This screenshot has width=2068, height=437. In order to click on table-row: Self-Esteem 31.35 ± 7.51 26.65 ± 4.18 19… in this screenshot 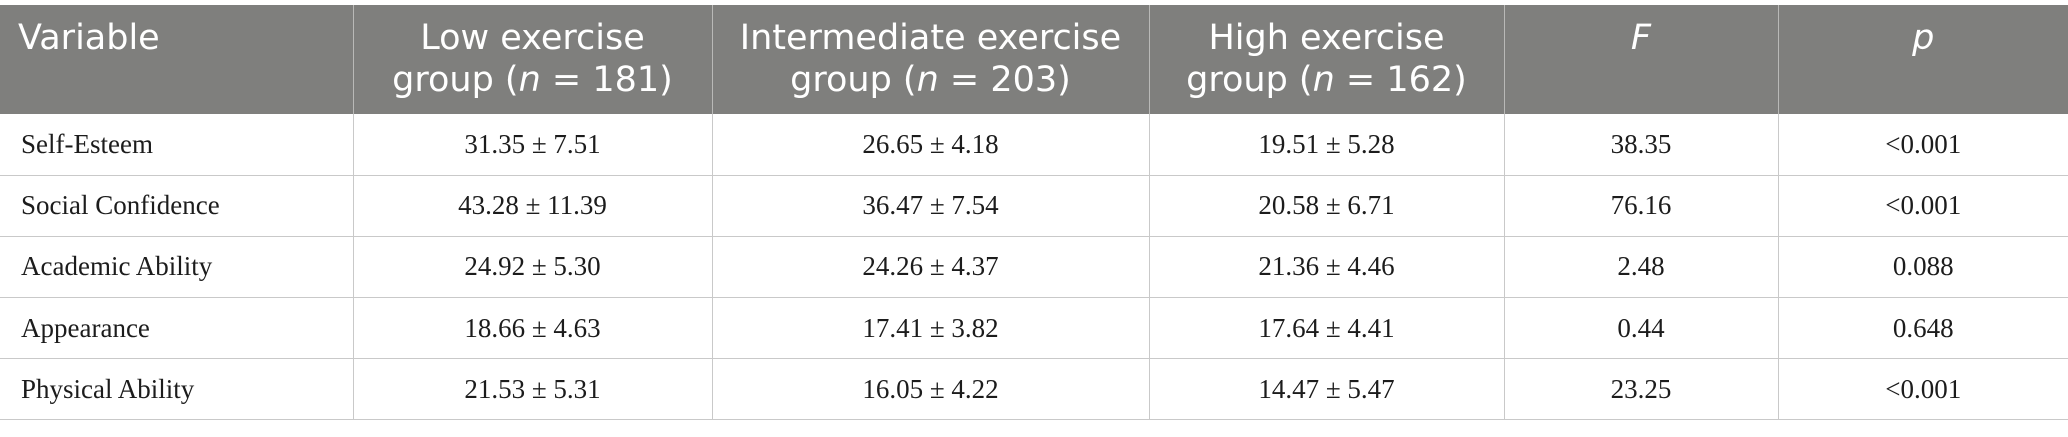, I will do `click(1034, 145)`.